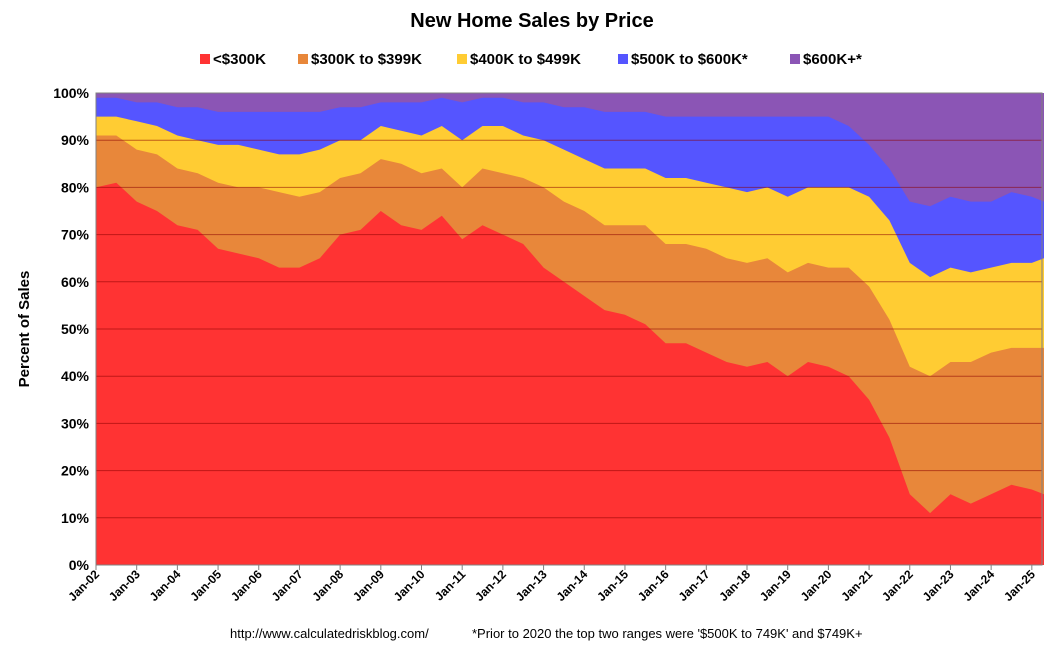  I want to click on x-tick-label: Jan-11, so click(450, 585).